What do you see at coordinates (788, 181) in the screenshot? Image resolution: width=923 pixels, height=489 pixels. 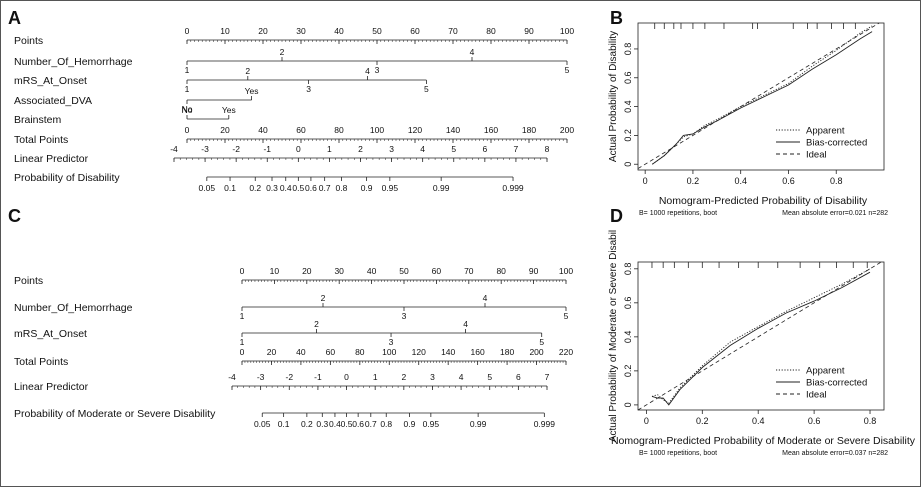 I see `x-tick-label: 0.6` at bounding box center [788, 181].